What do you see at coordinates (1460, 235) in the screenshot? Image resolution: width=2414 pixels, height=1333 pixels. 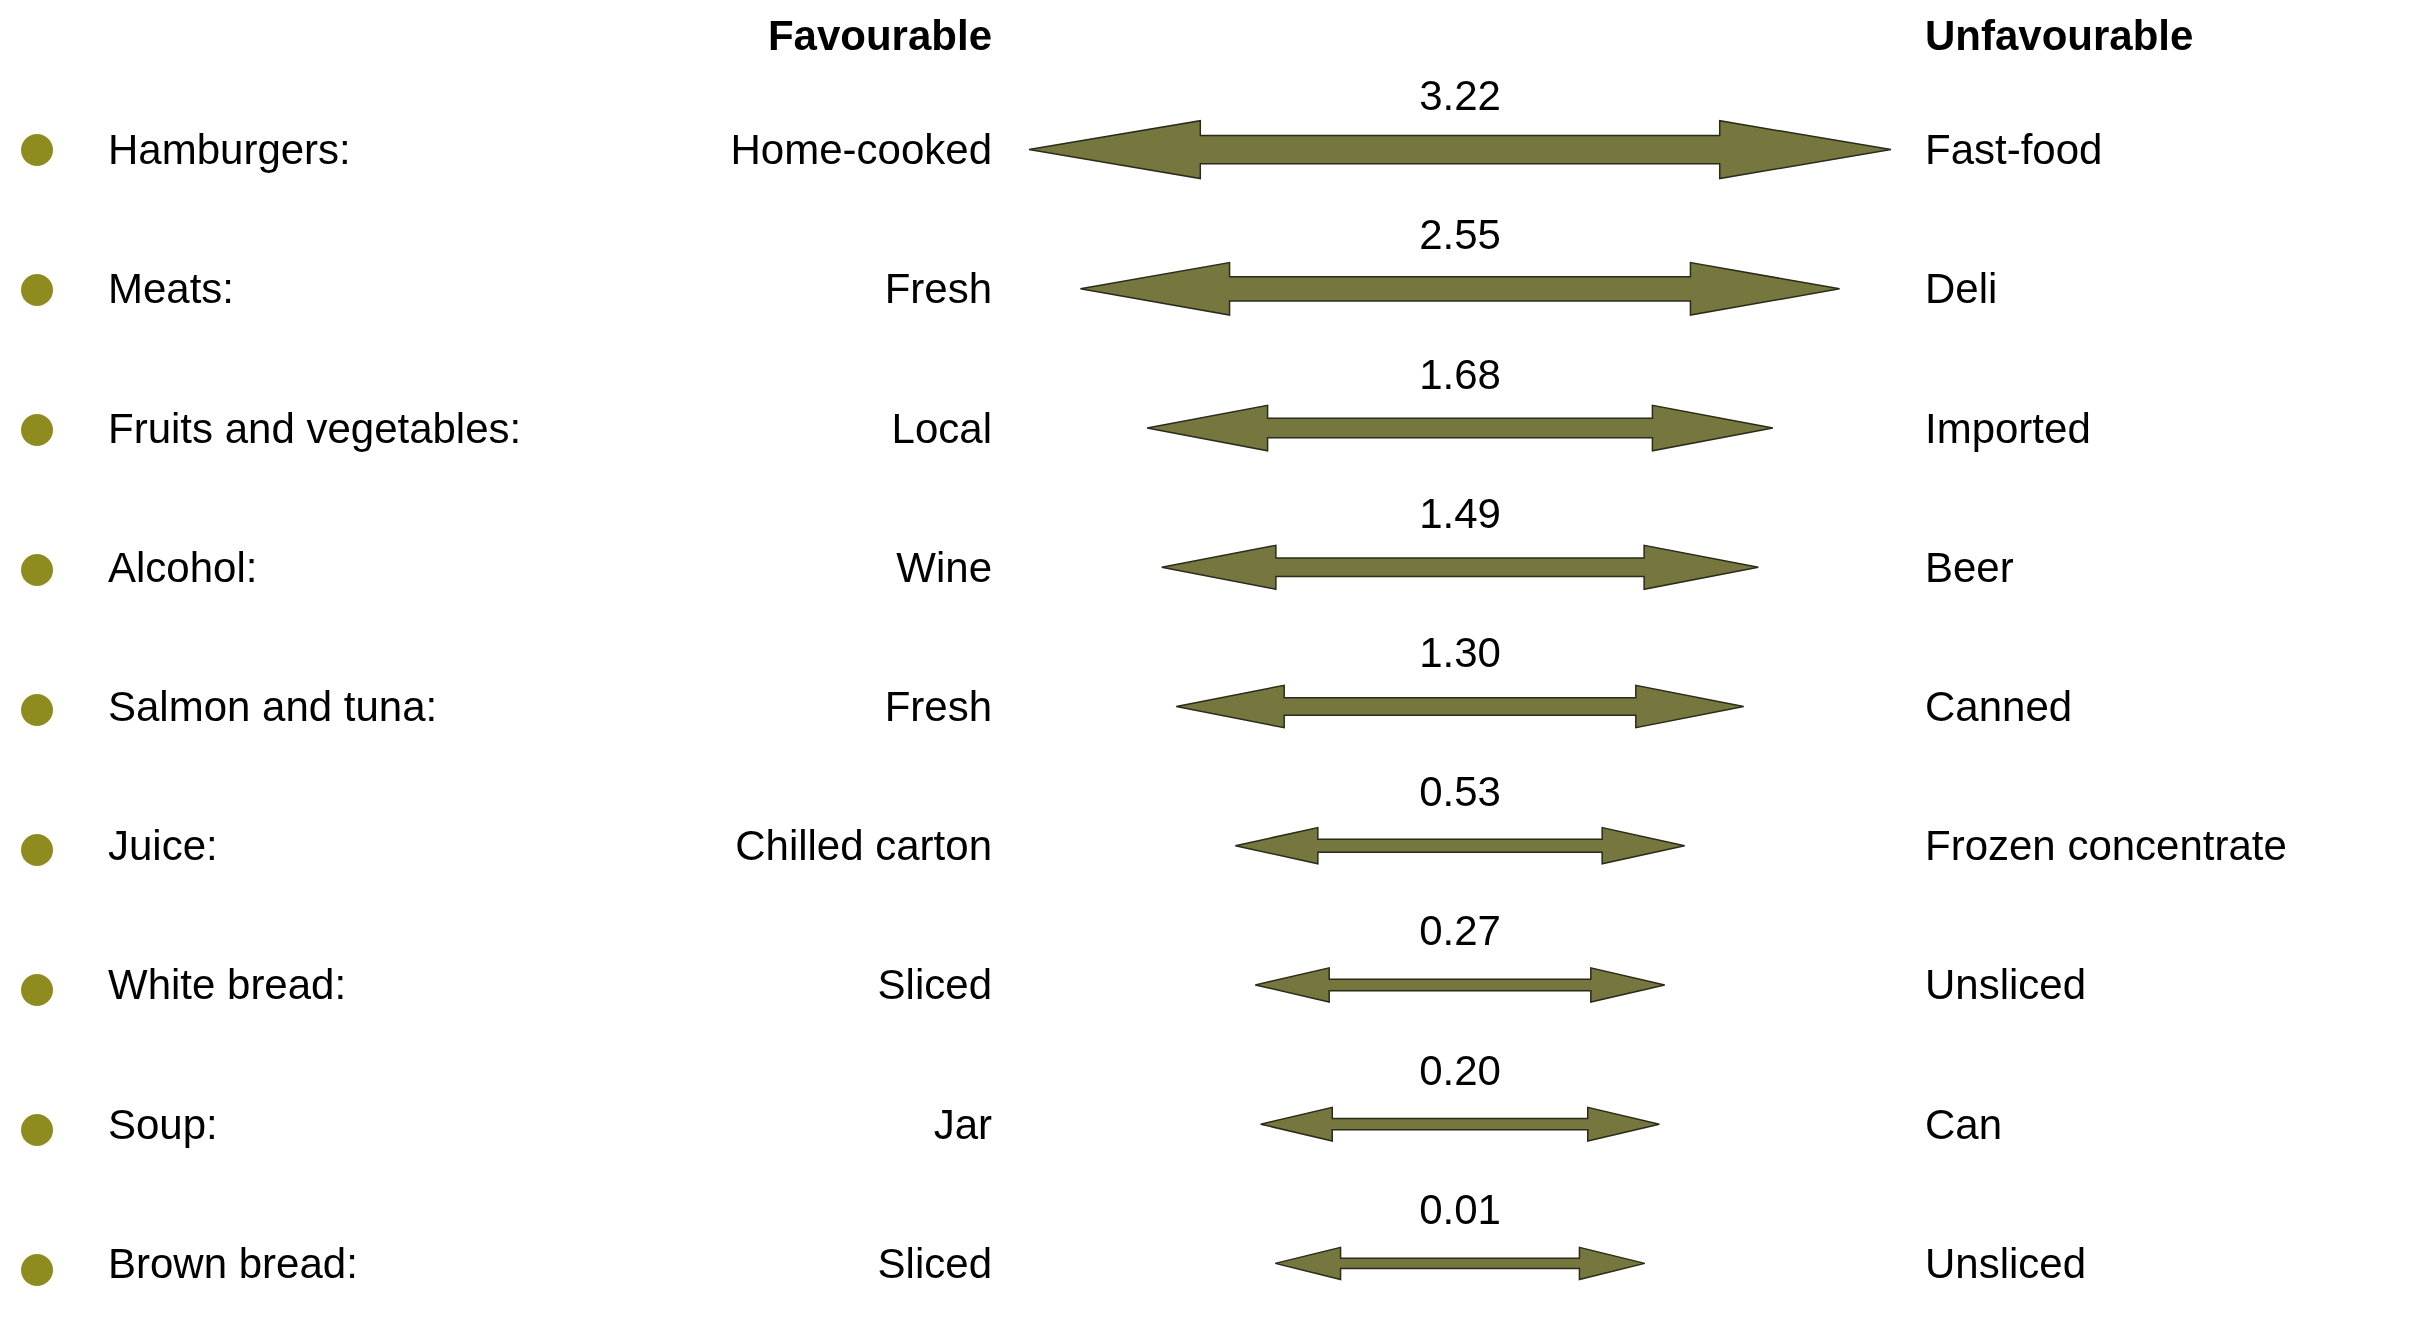 I see `data-label: 2.55` at bounding box center [1460, 235].